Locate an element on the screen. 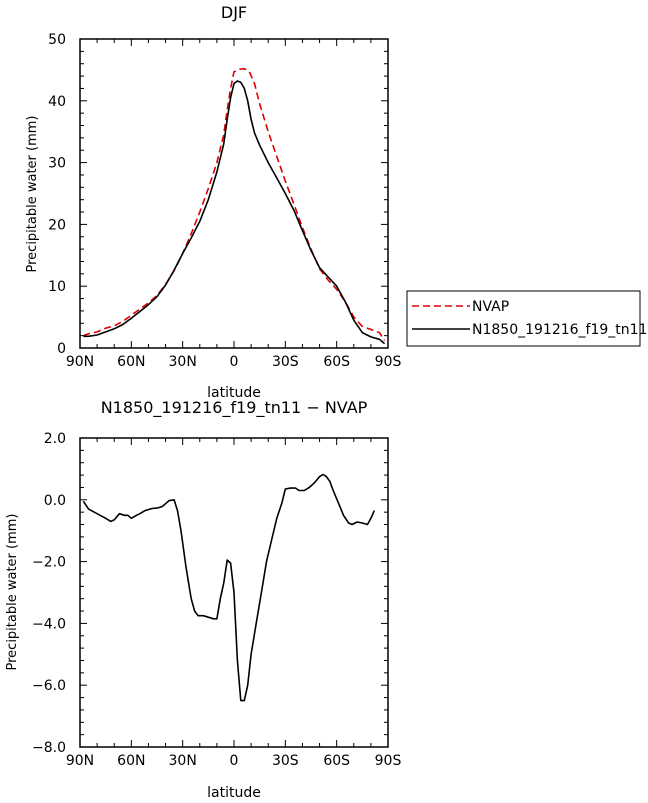 This screenshot has width=648, height=803. top-chart-x-tick-label: 0 is located at coordinates (234, 362).